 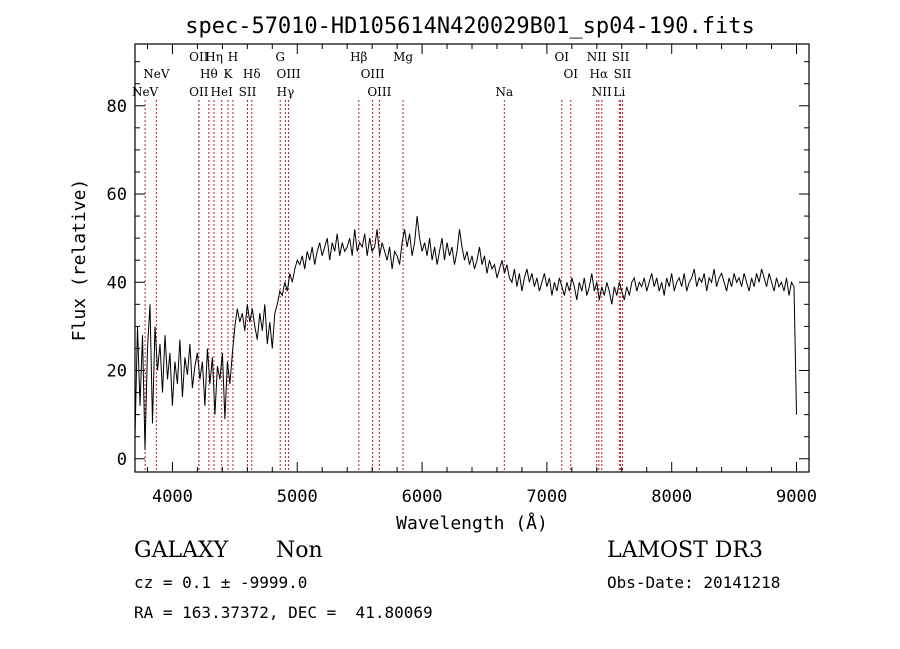 What do you see at coordinates (358, 57) in the screenshot?
I see `line-marker-label: Hβ` at bounding box center [358, 57].